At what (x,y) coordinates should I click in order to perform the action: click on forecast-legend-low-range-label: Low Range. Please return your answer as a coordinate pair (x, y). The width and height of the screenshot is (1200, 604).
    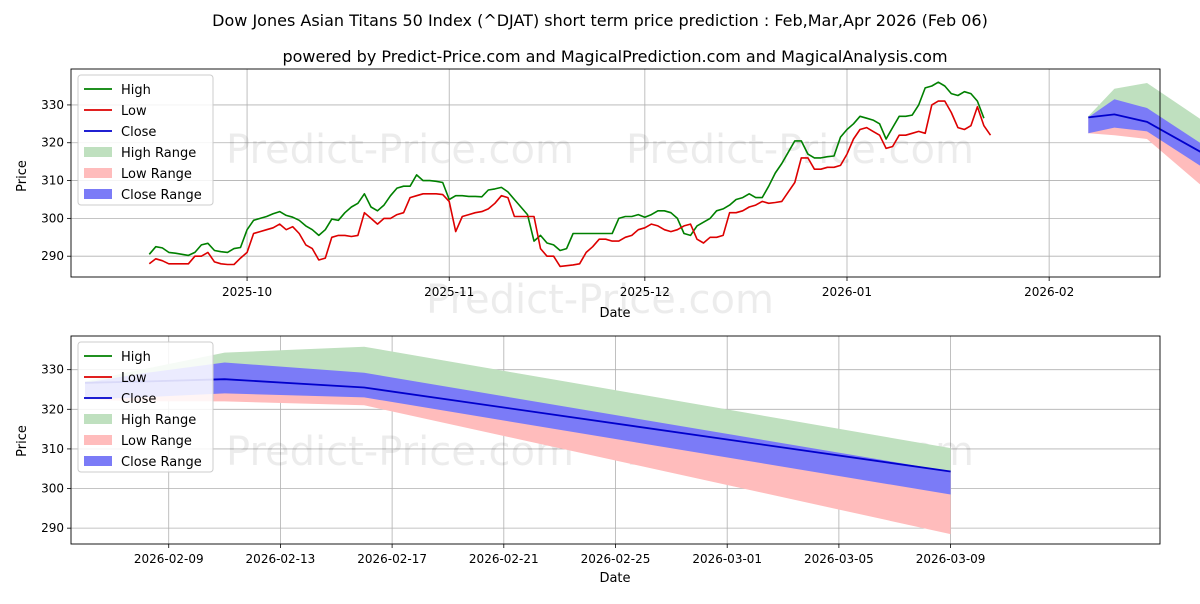
    Looking at the image, I should click on (156, 441).